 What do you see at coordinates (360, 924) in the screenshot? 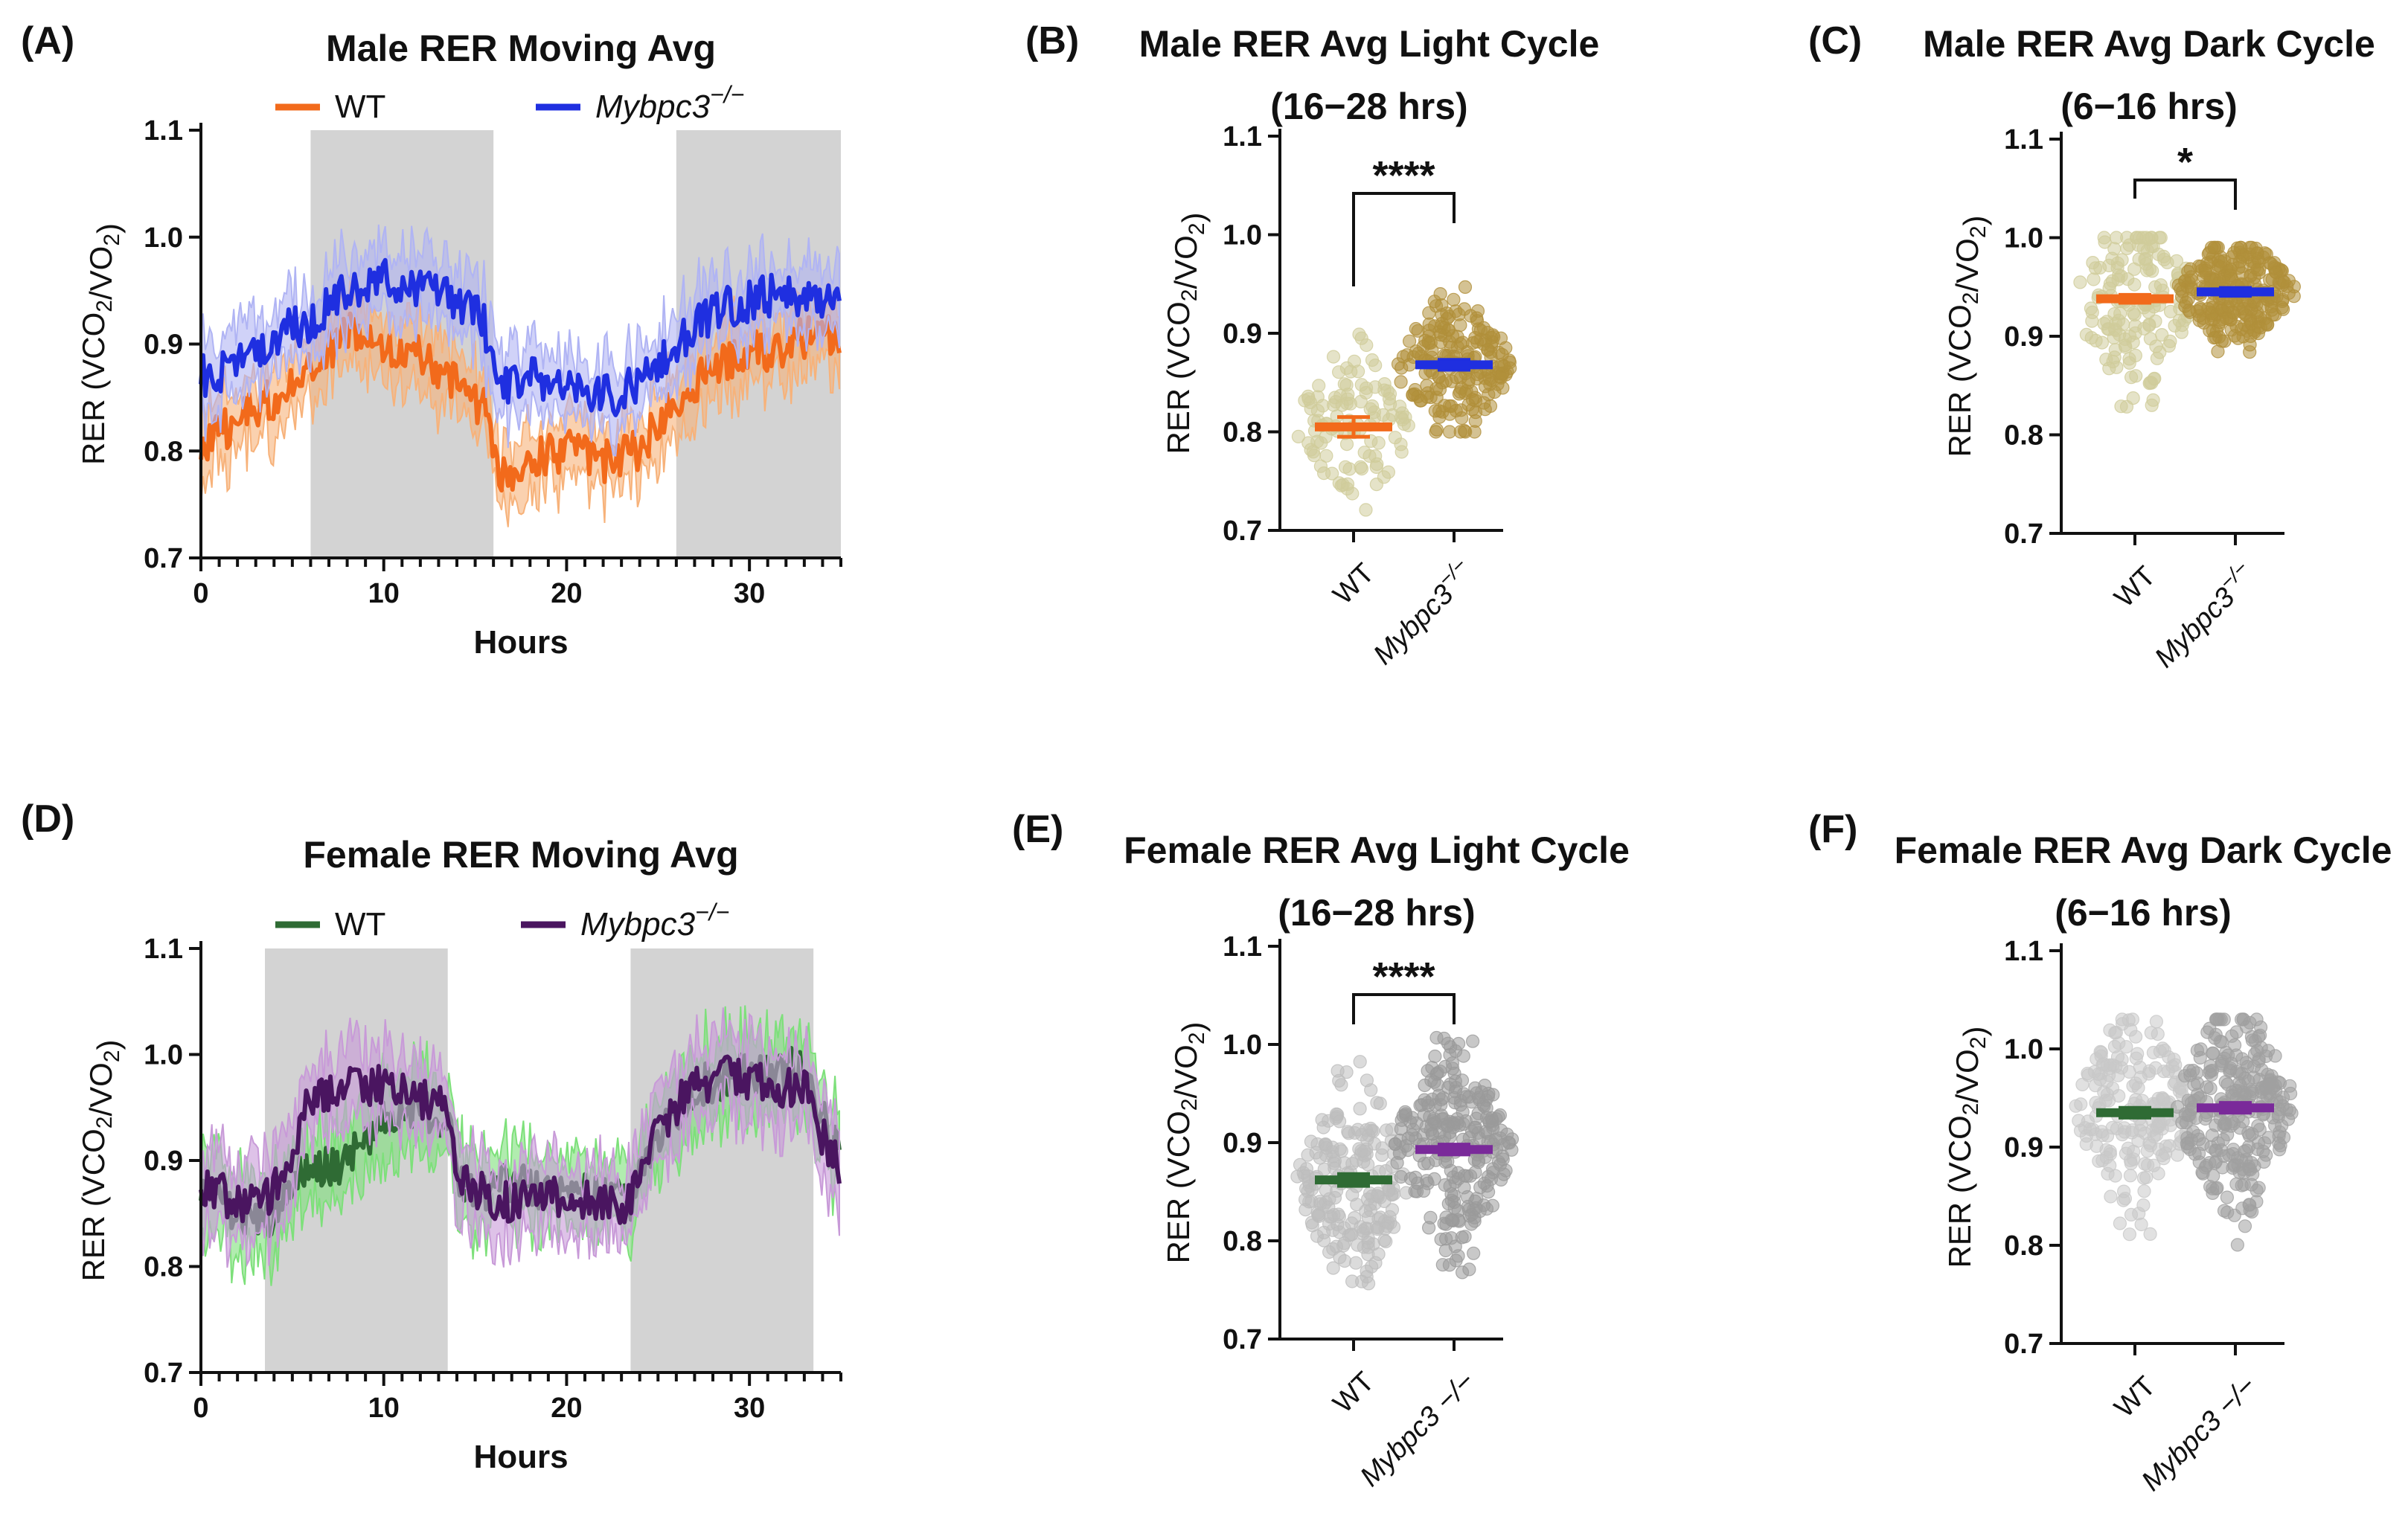
I see `legend-text: WT` at bounding box center [360, 924].